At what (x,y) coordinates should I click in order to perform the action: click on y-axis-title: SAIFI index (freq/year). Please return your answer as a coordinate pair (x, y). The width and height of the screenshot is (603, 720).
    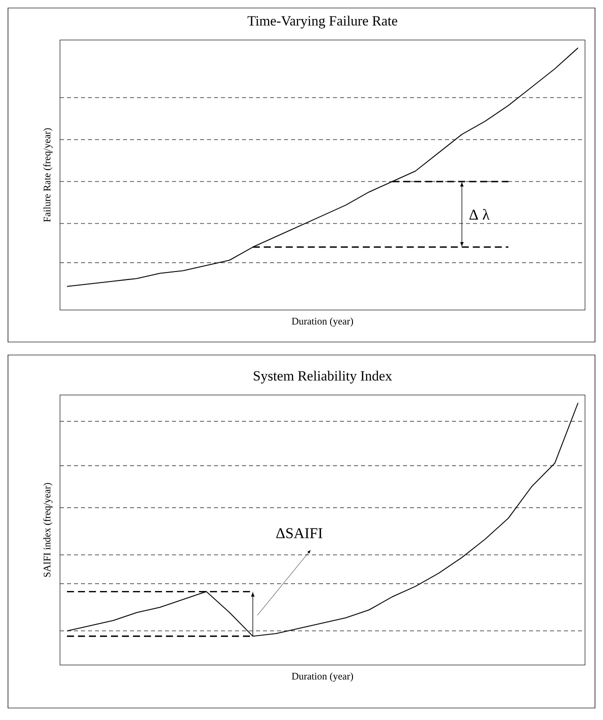
    Looking at the image, I should click on (47, 529).